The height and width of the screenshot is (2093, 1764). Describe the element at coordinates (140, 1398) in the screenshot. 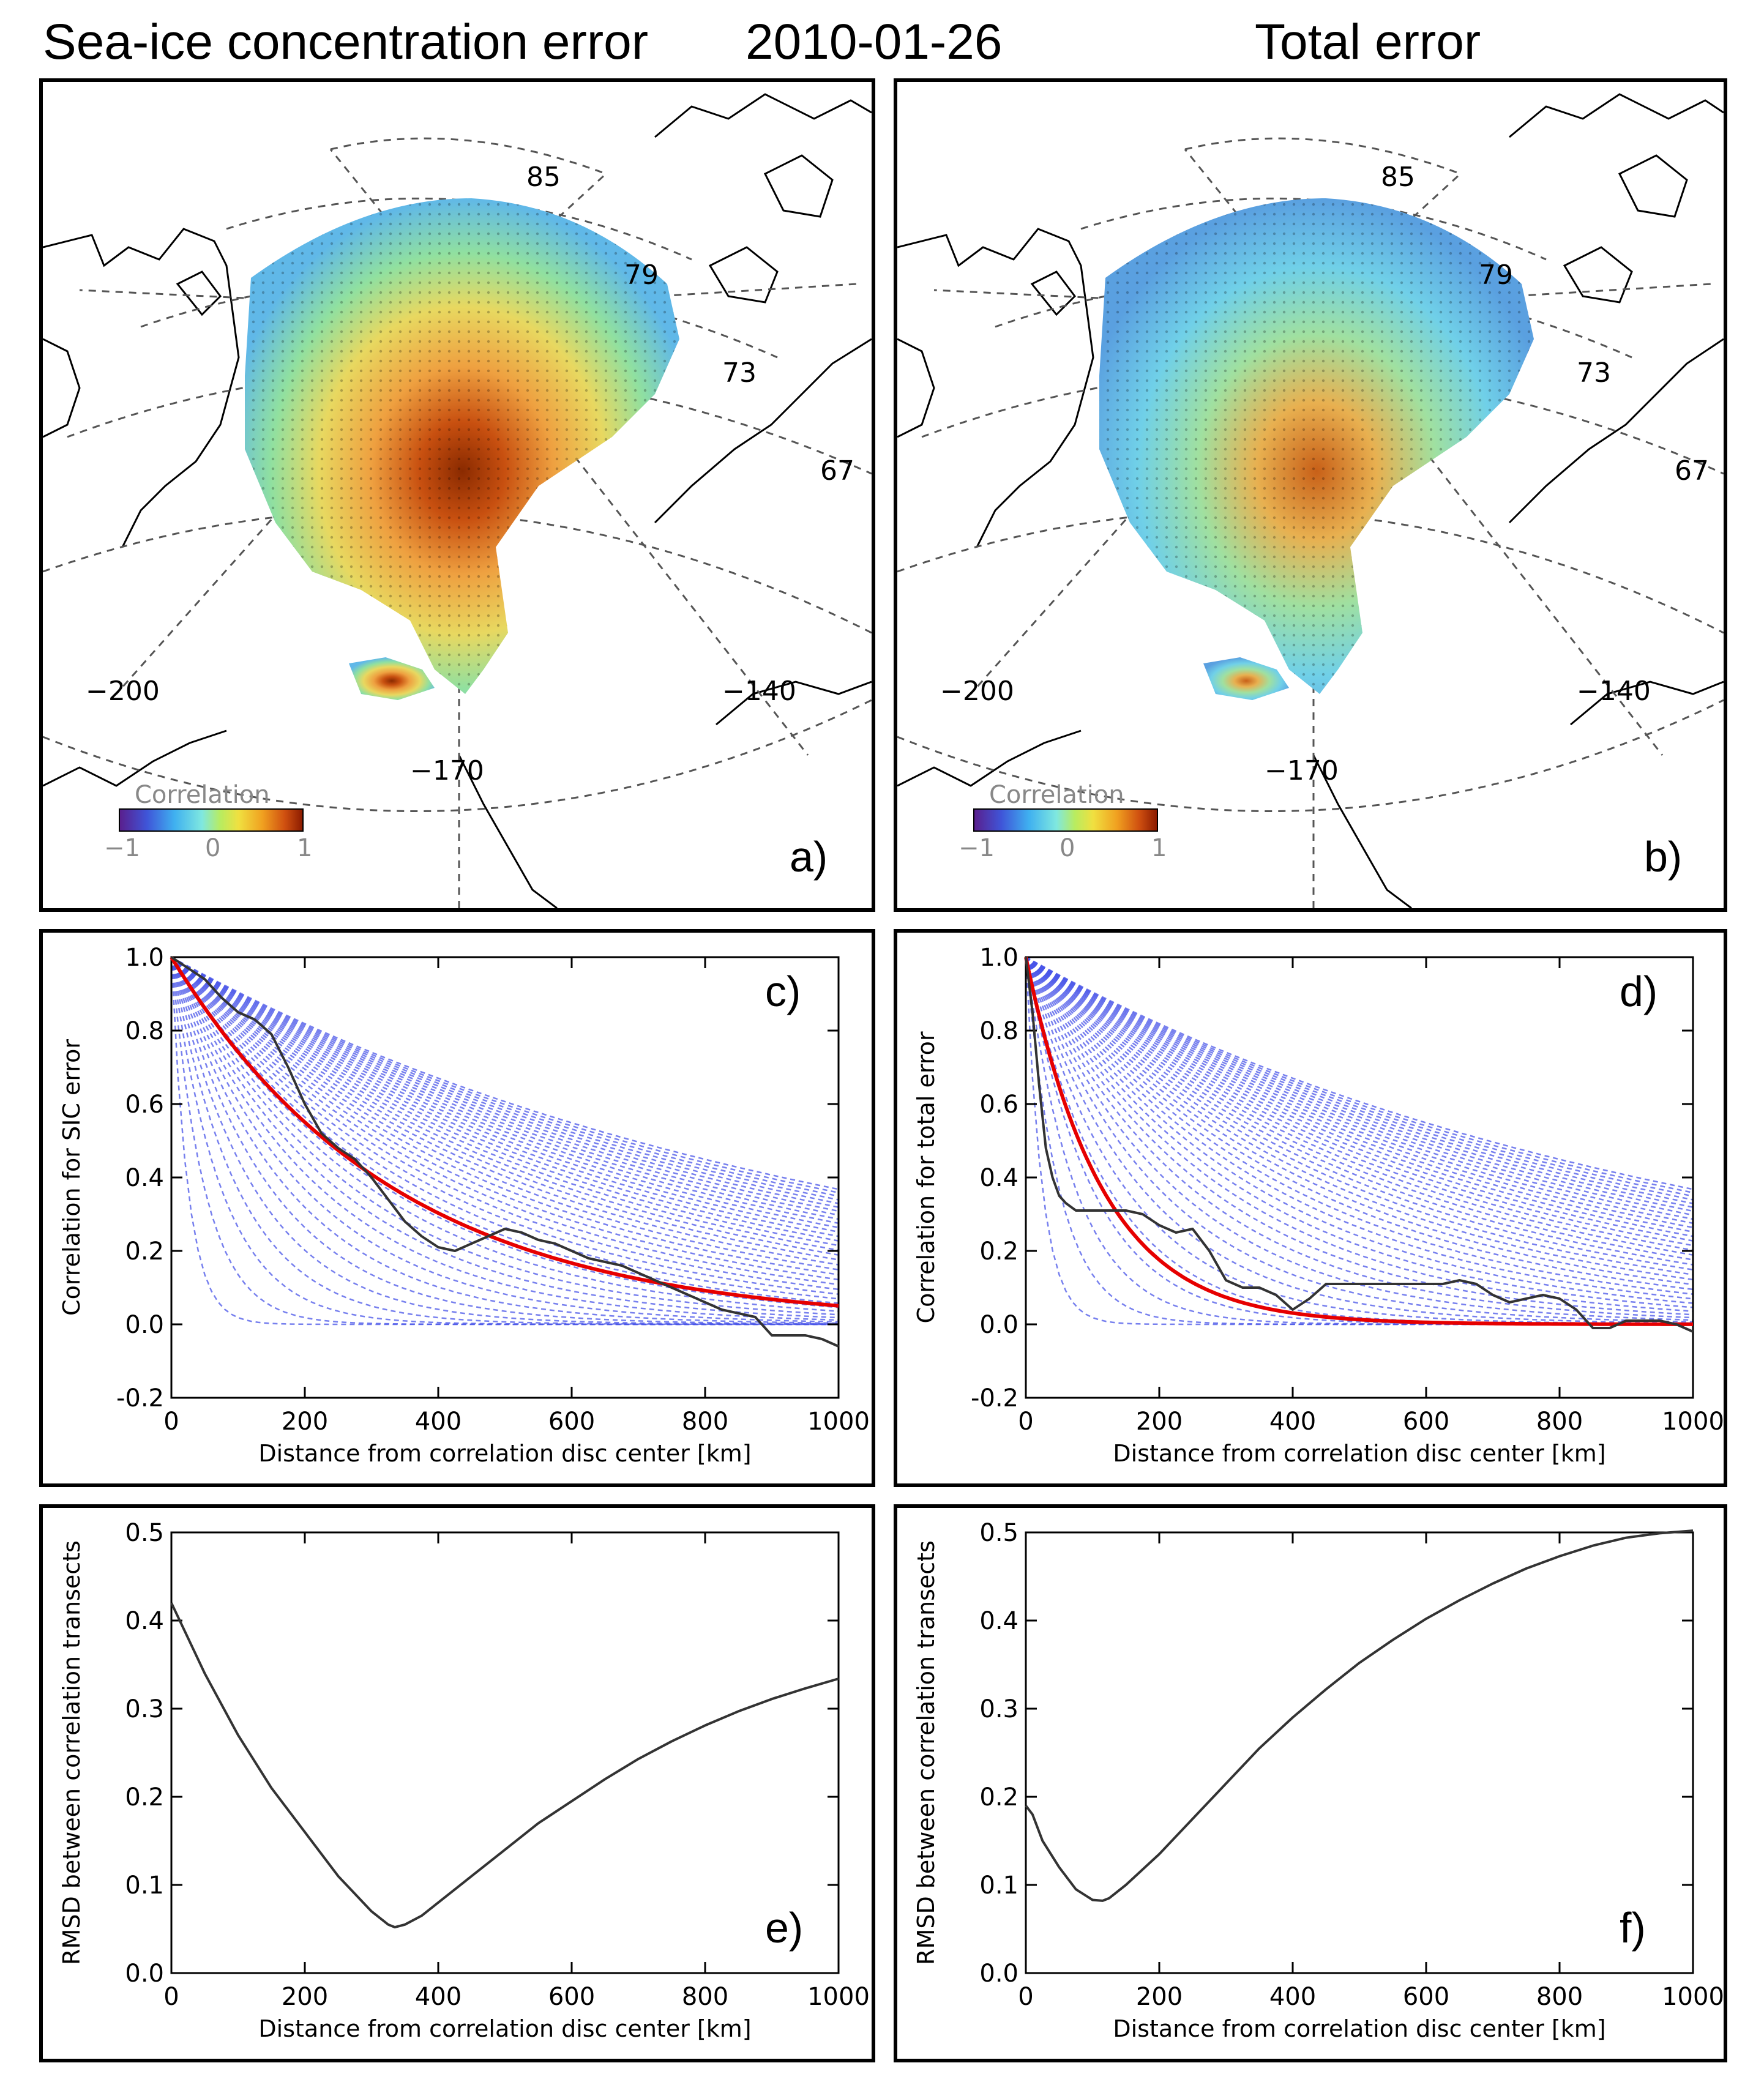

I see `y-tick-label: -0.2` at that location.